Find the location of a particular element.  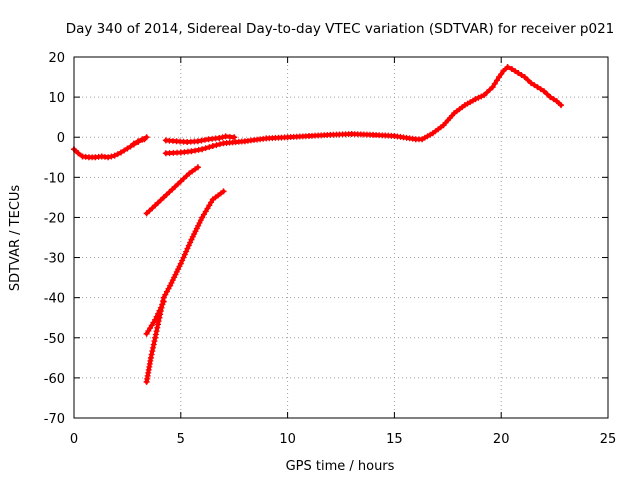

y-tick-label: -20 is located at coordinates (54, 218).